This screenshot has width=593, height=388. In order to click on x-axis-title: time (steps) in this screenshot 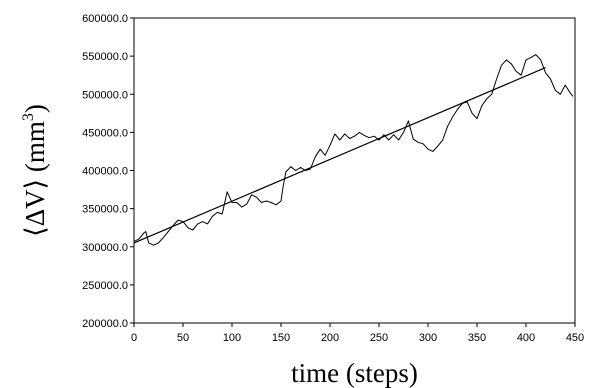, I will do `click(354, 373)`.